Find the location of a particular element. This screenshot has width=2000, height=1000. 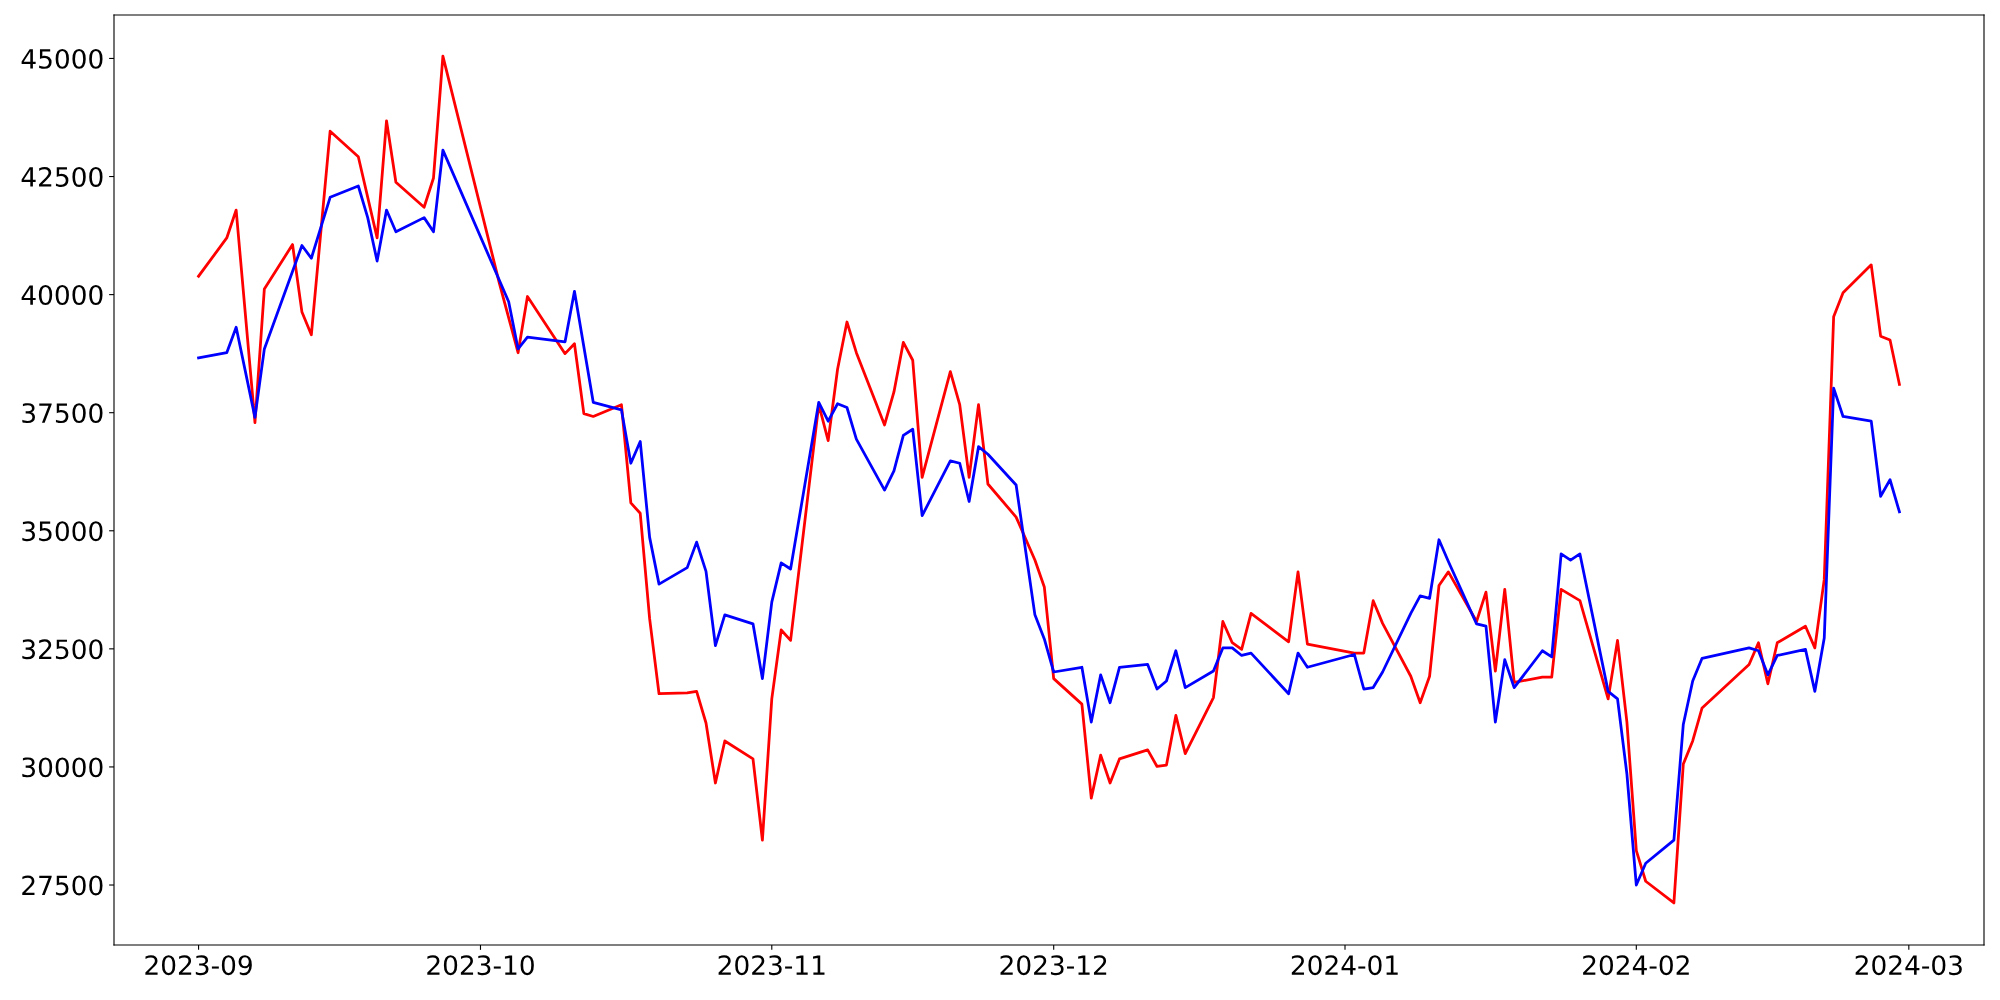

x-tick-label: 2024-03 is located at coordinates (1908, 965).